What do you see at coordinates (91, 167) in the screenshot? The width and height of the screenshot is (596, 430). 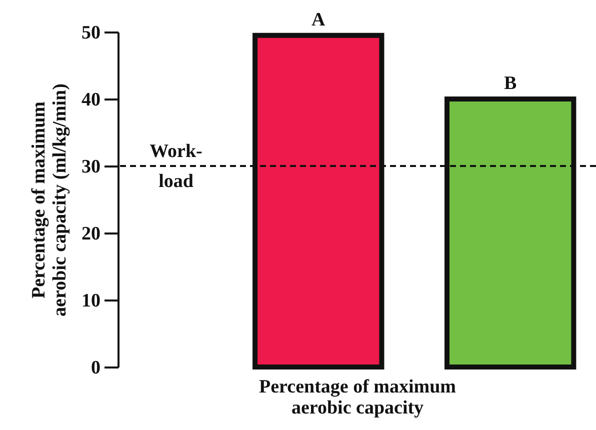 I see `y-tick-label: 30` at bounding box center [91, 167].